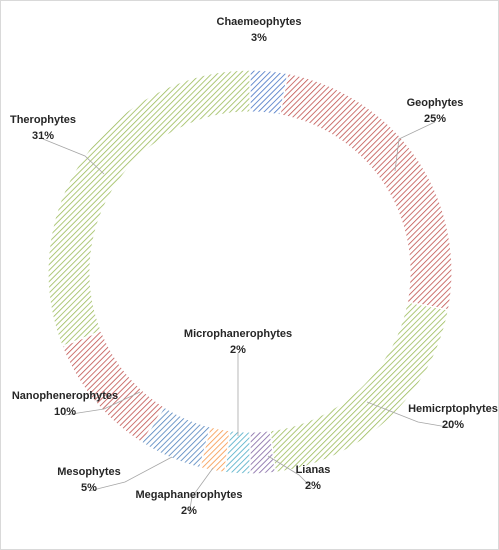 The height and width of the screenshot is (550, 499). I want to click on slice-label-hemicrptophytes: Hemicrptophytes, so click(453, 409).